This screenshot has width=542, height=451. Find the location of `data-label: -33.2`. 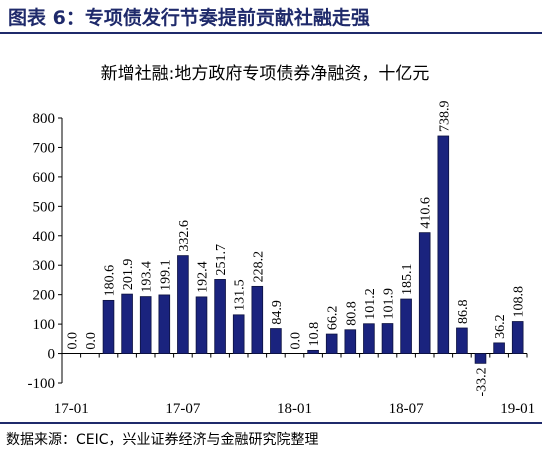

data-label: -33.2 is located at coordinates (482, 381).